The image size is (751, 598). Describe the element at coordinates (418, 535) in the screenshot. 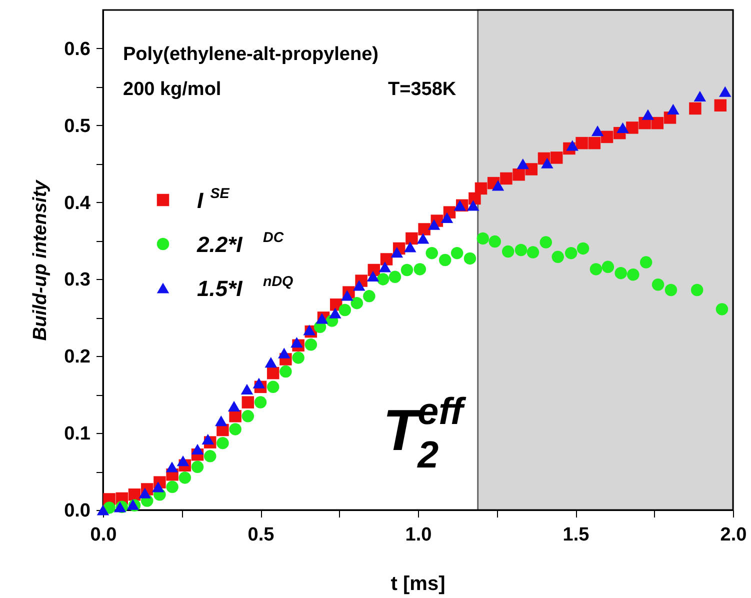

I see `x-tick-label: 1.0` at that location.